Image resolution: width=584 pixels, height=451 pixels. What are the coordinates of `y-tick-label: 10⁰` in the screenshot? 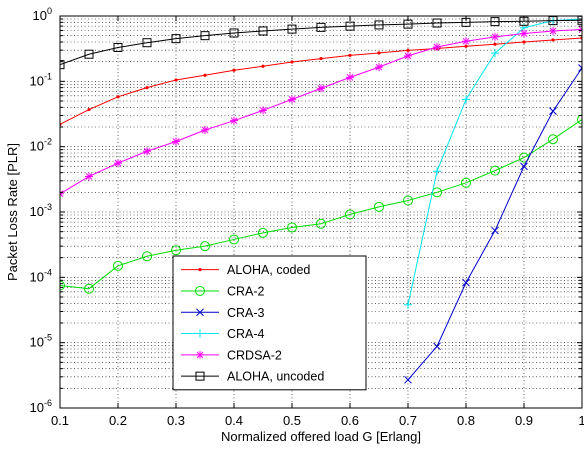 It's located at (42, 14).